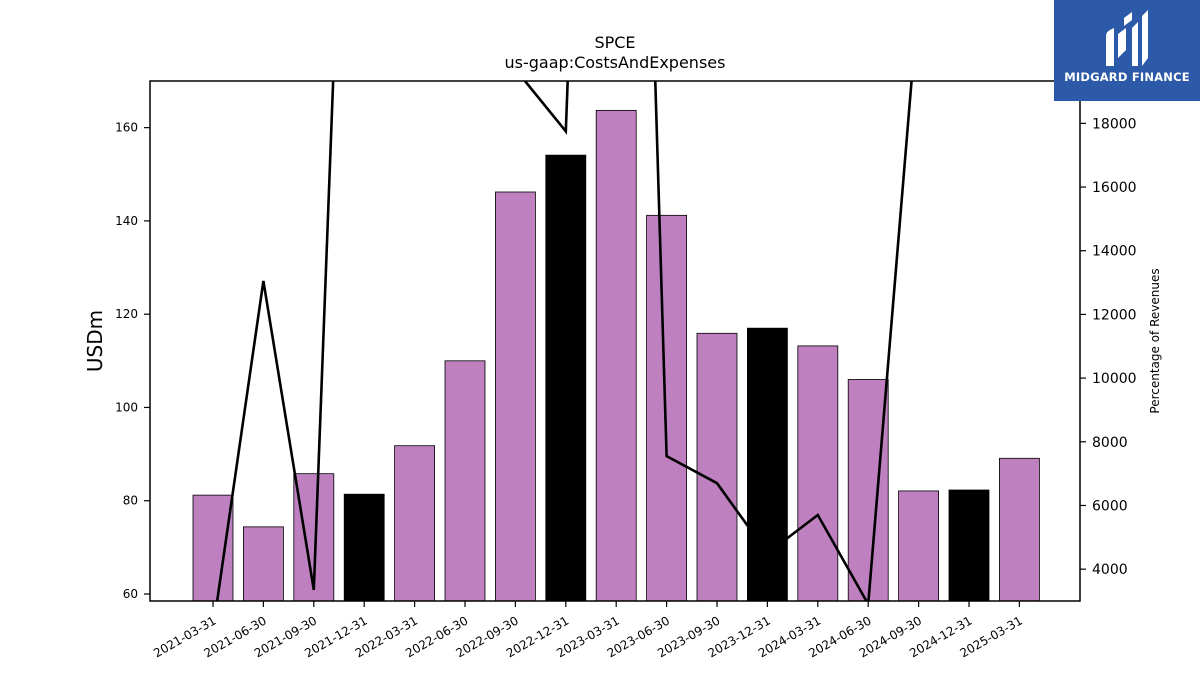 The height and width of the screenshot is (675, 1200). Describe the element at coordinates (95, 341) in the screenshot. I see `y-axis-label: USDm` at that location.